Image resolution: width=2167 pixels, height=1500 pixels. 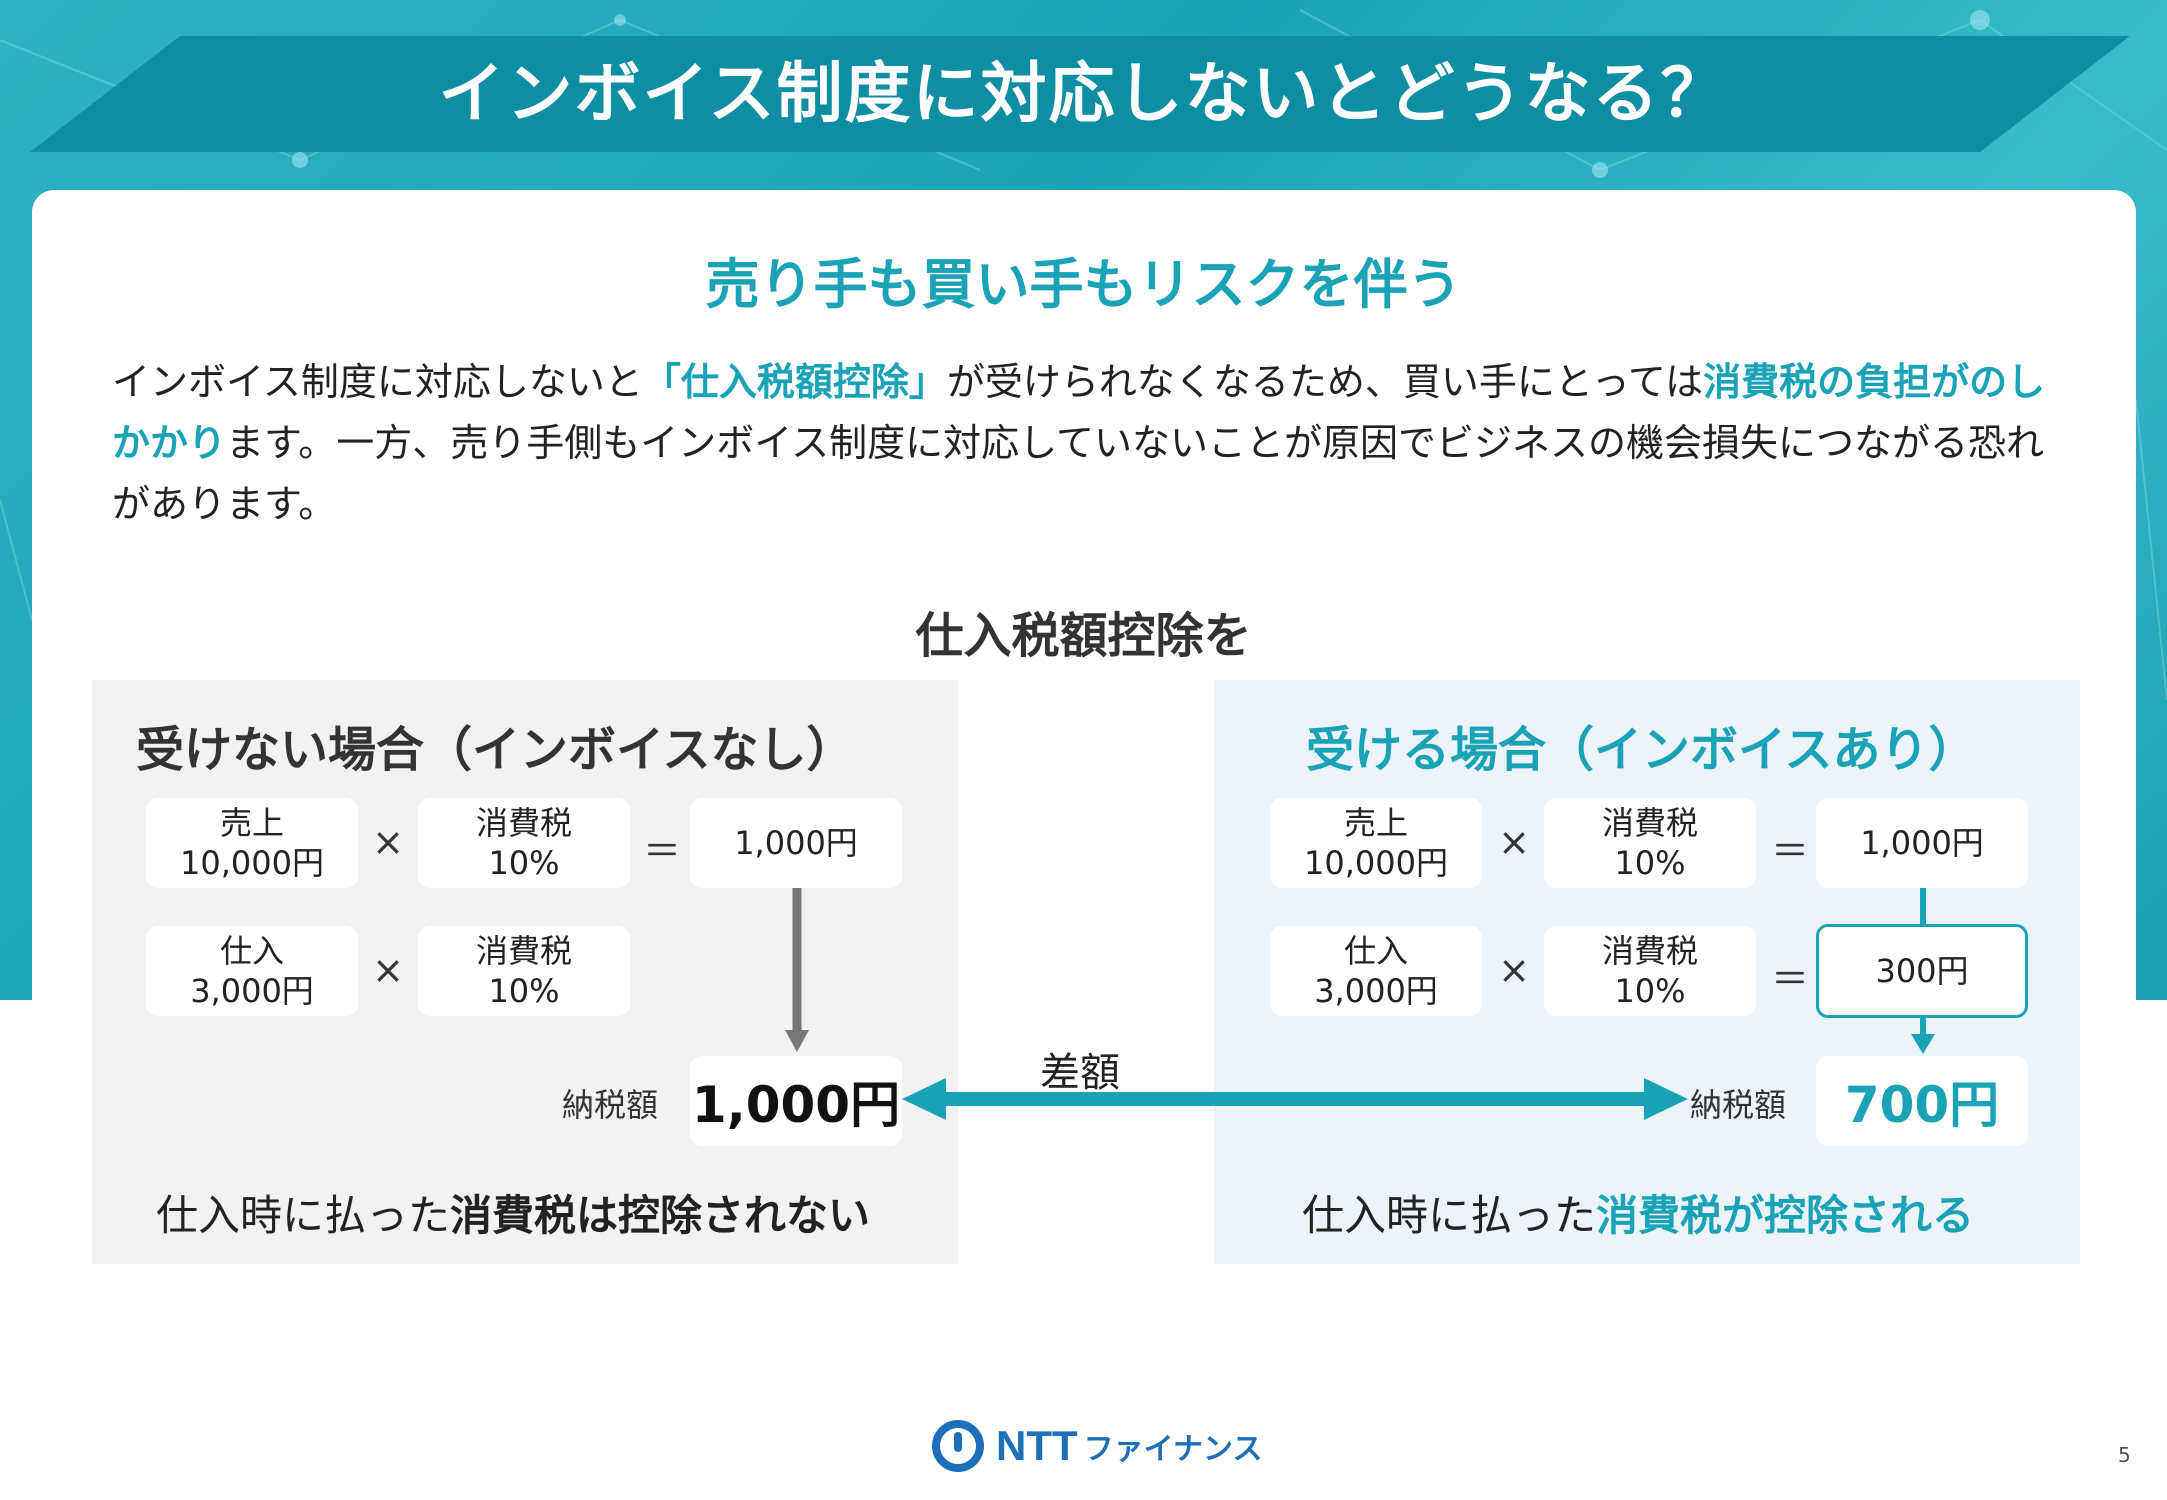 What do you see at coordinates (1641, 750) in the screenshot?
I see `case-title: 受ける場合（インボイスあり）` at bounding box center [1641, 750].